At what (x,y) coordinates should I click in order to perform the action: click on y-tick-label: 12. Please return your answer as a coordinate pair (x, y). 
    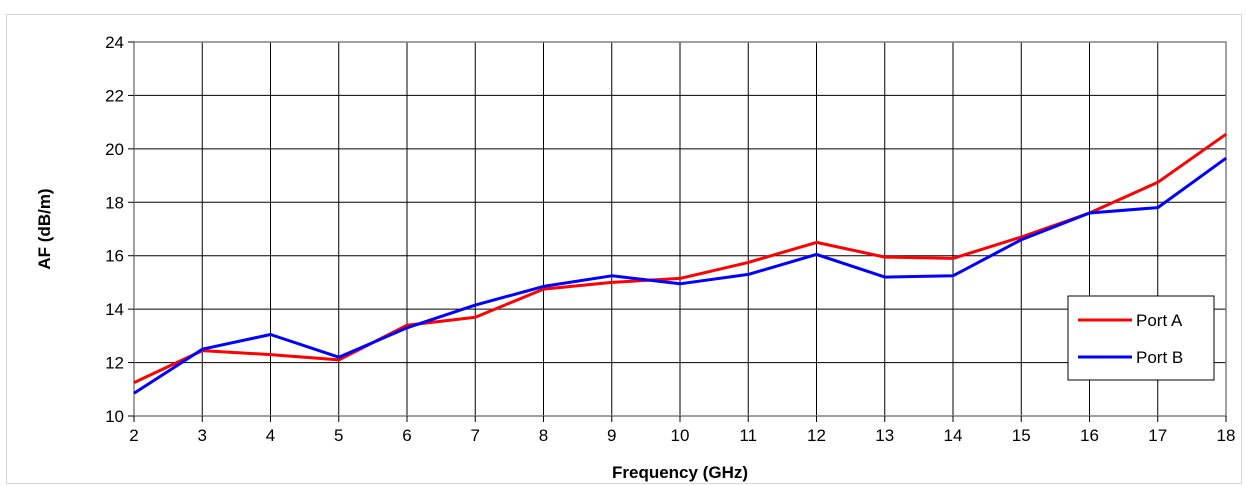
    Looking at the image, I should click on (114, 363).